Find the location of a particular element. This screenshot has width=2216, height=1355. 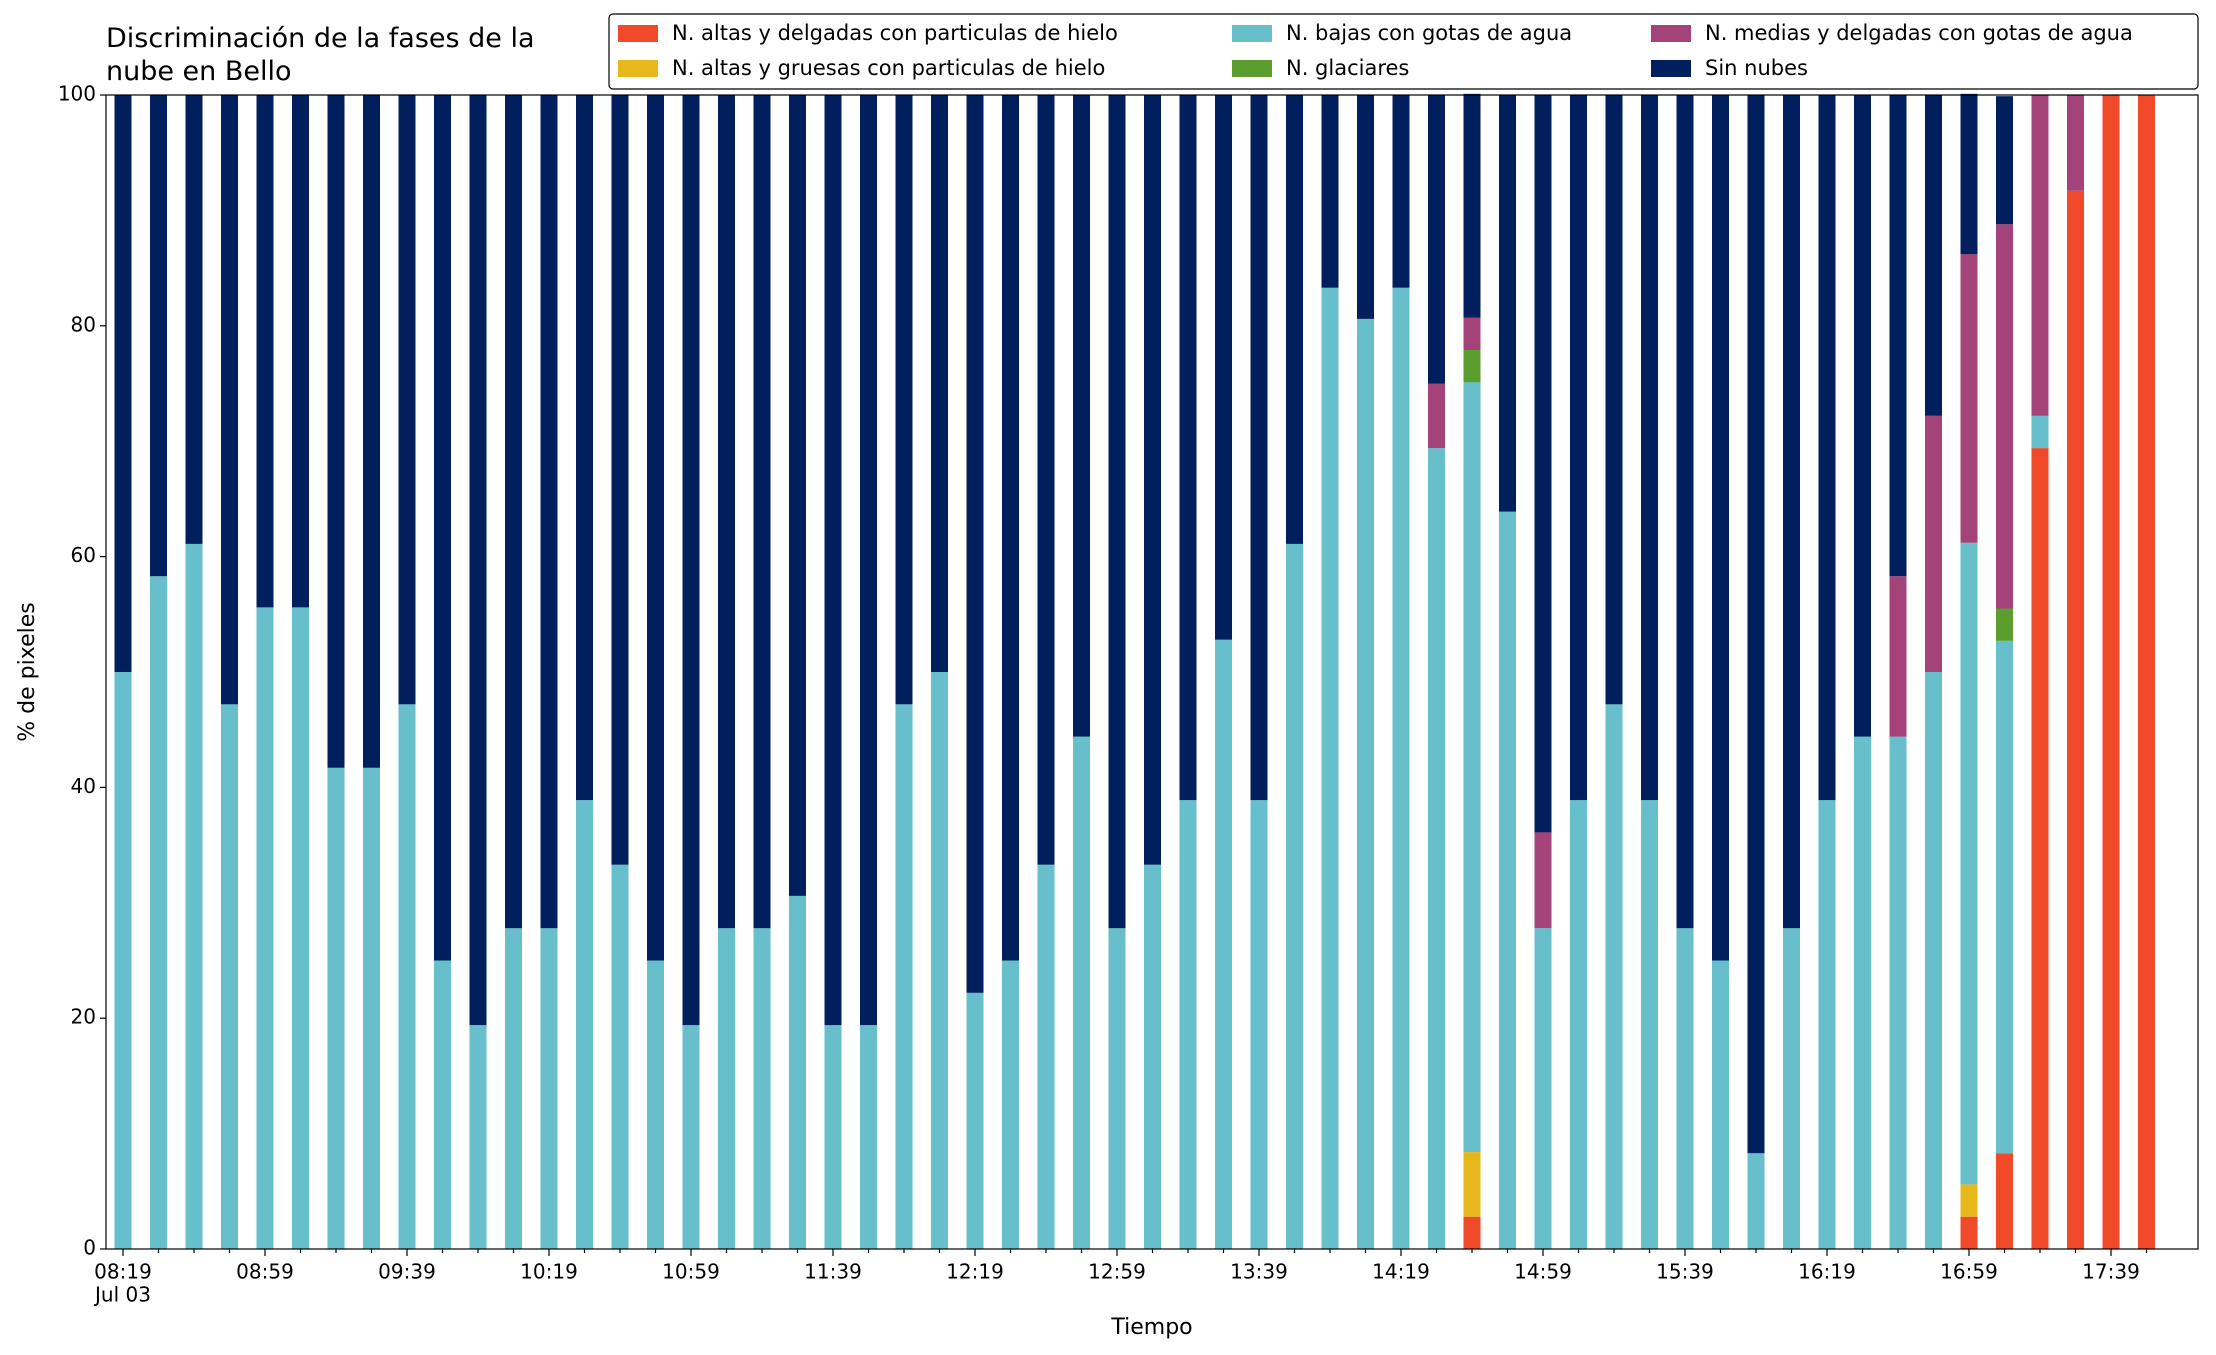

legend-label: N. glaciares is located at coordinates (1347, 68).